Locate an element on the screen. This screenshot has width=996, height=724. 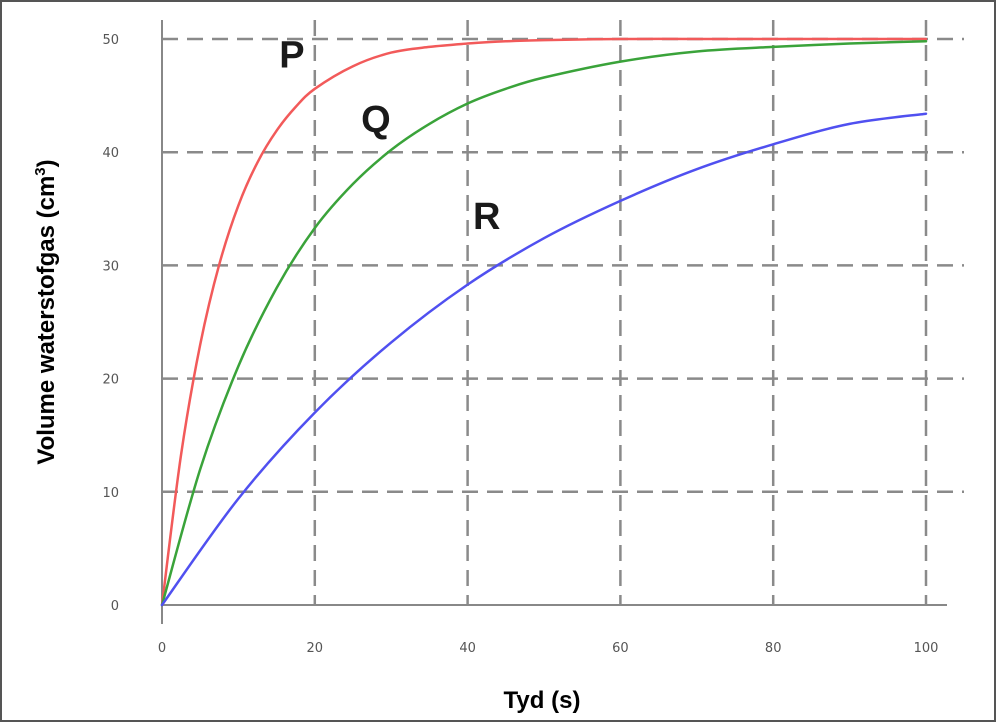
y-axis-title-superscript: 3 is located at coordinates (40, 171).